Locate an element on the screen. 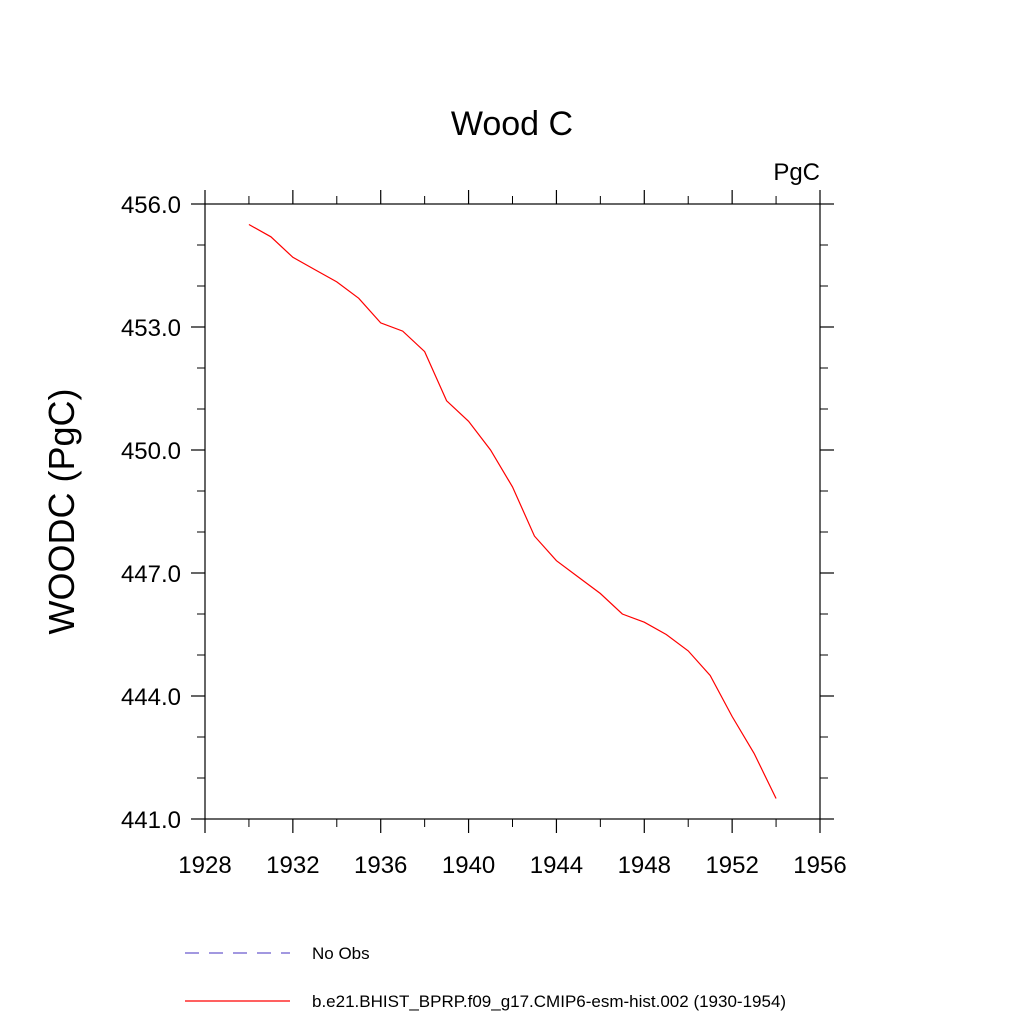 The width and height of the screenshot is (1024, 1024). x-tick-label: 1952 is located at coordinates (731, 865).